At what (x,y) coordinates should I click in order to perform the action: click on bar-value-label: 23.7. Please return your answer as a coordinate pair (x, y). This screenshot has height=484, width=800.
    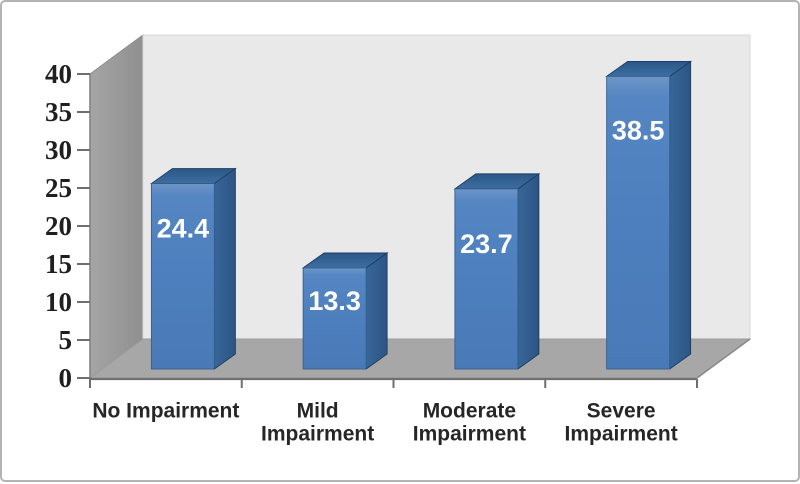
    Looking at the image, I should click on (486, 244).